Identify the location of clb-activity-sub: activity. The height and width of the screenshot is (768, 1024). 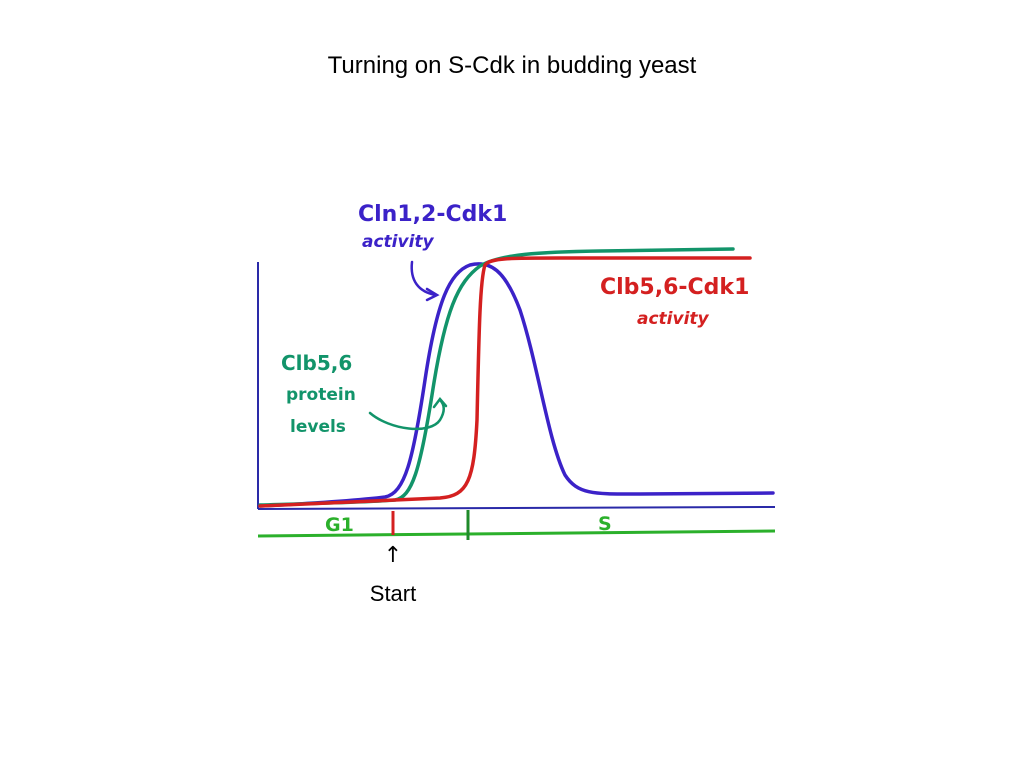
(673, 319).